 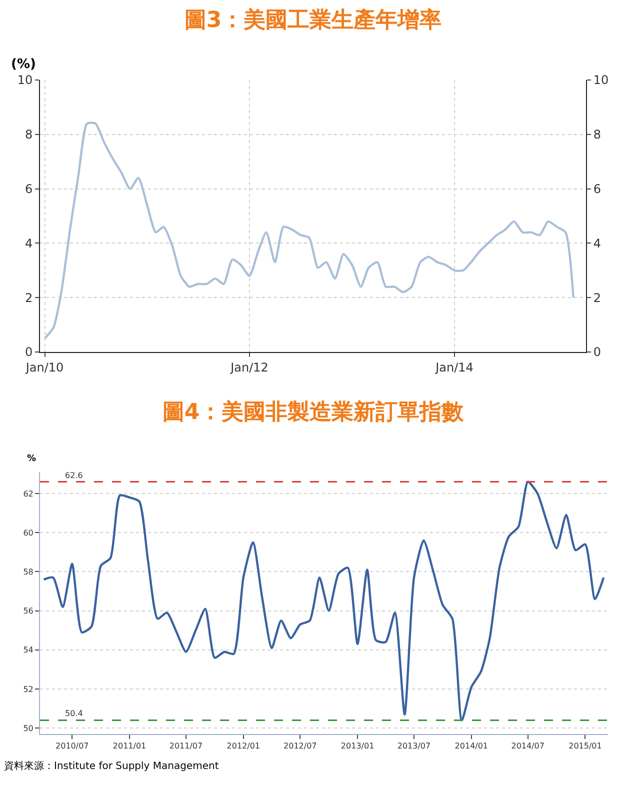 What do you see at coordinates (597, 189) in the screenshot?
I see `y2-tick-label: 6` at bounding box center [597, 189].